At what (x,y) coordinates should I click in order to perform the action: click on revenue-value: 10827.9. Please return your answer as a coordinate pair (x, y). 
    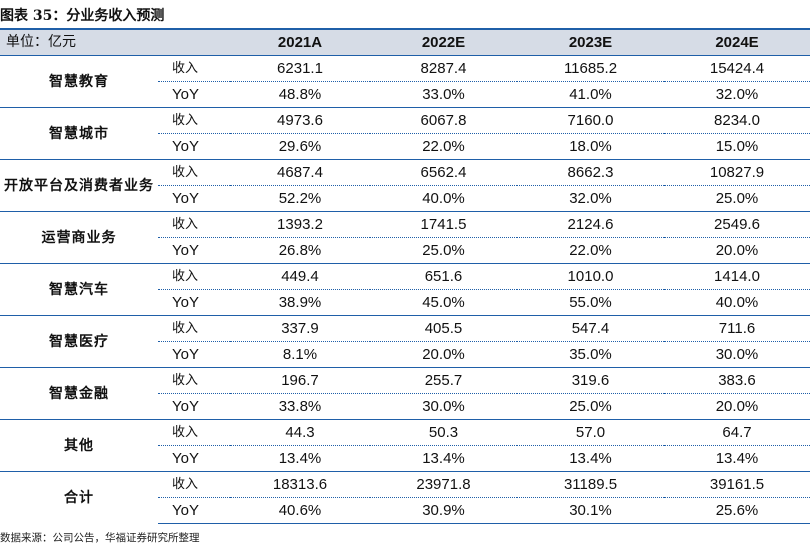
    Looking at the image, I should click on (737, 172).